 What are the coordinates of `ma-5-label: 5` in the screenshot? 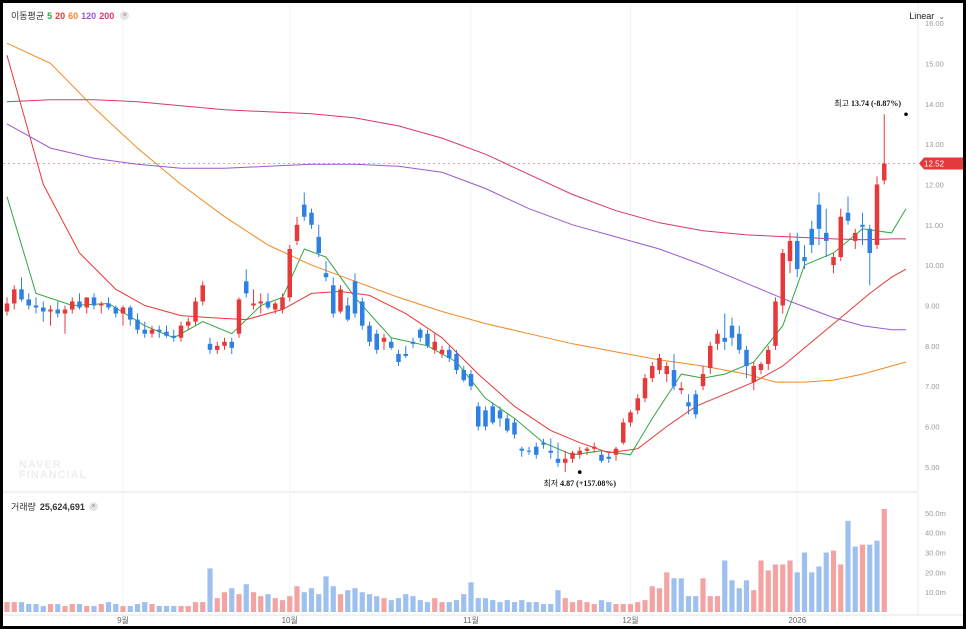 It's located at (50, 15).